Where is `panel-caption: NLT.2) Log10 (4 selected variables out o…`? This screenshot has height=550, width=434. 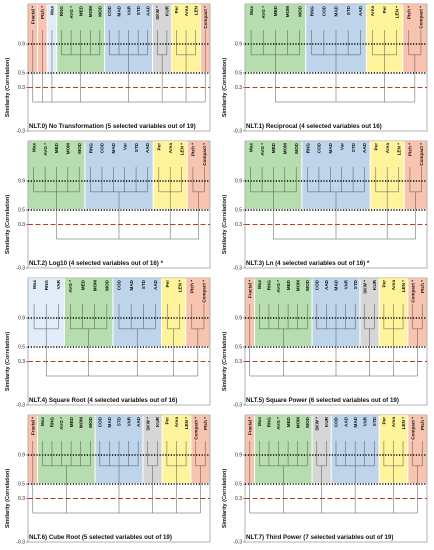 panel-caption: NLT.2) Log10 (4 selected variables out o… is located at coordinates (96, 263).